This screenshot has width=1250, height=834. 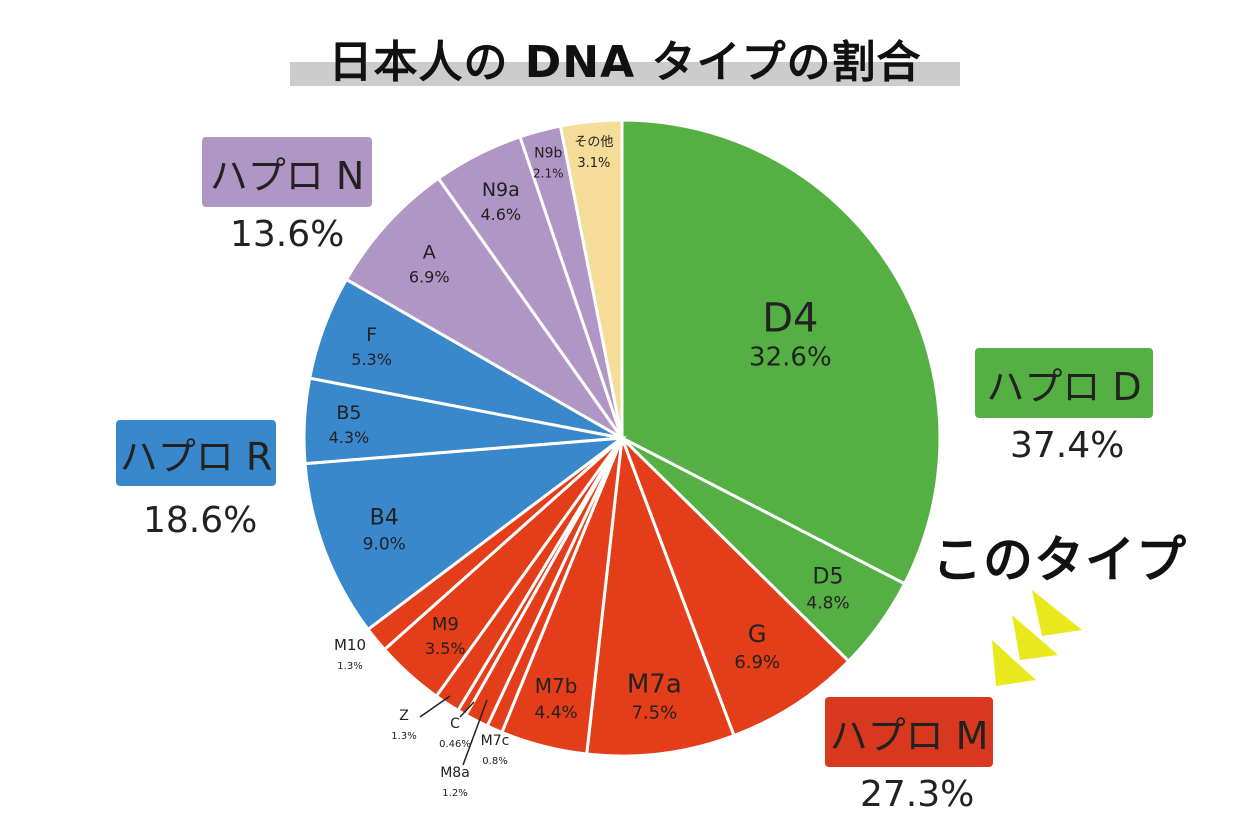 What do you see at coordinates (371, 359) in the screenshot?
I see `slice-value-label: 5.3%` at bounding box center [371, 359].